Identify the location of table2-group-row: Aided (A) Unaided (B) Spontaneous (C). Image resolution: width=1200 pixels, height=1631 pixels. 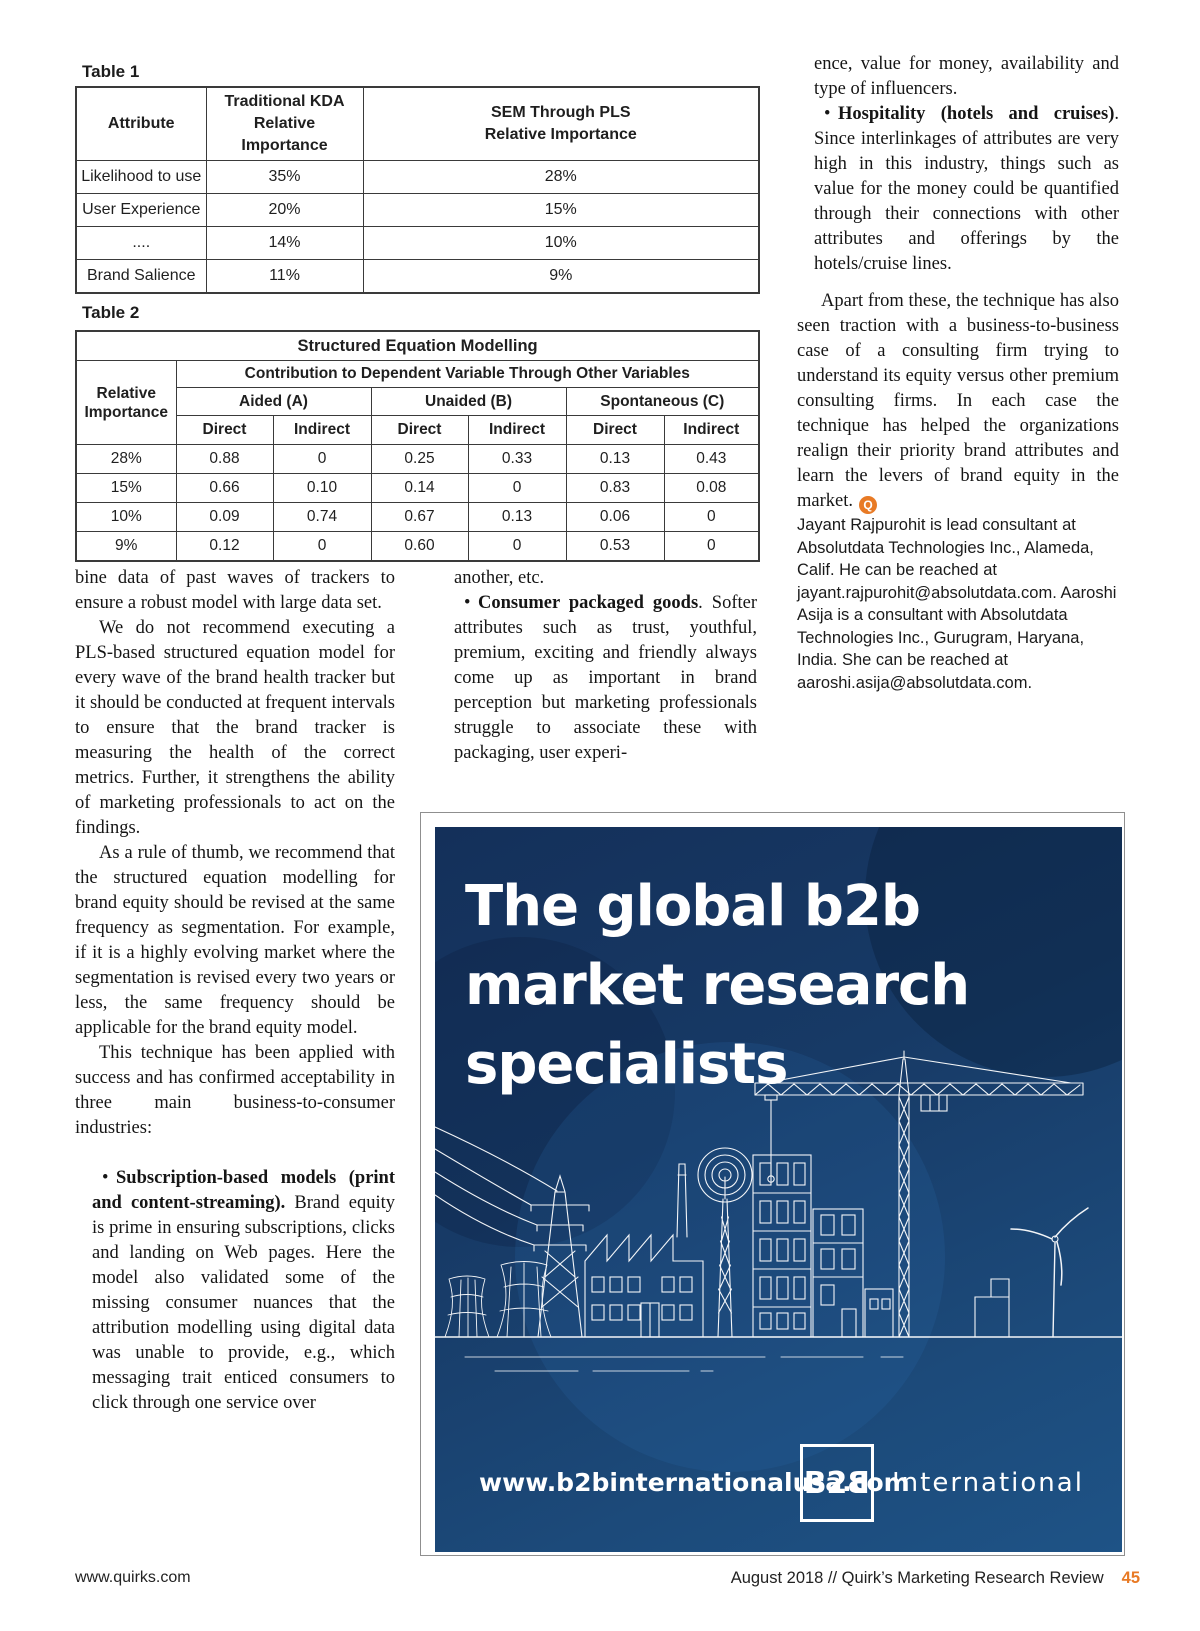
(418, 401).